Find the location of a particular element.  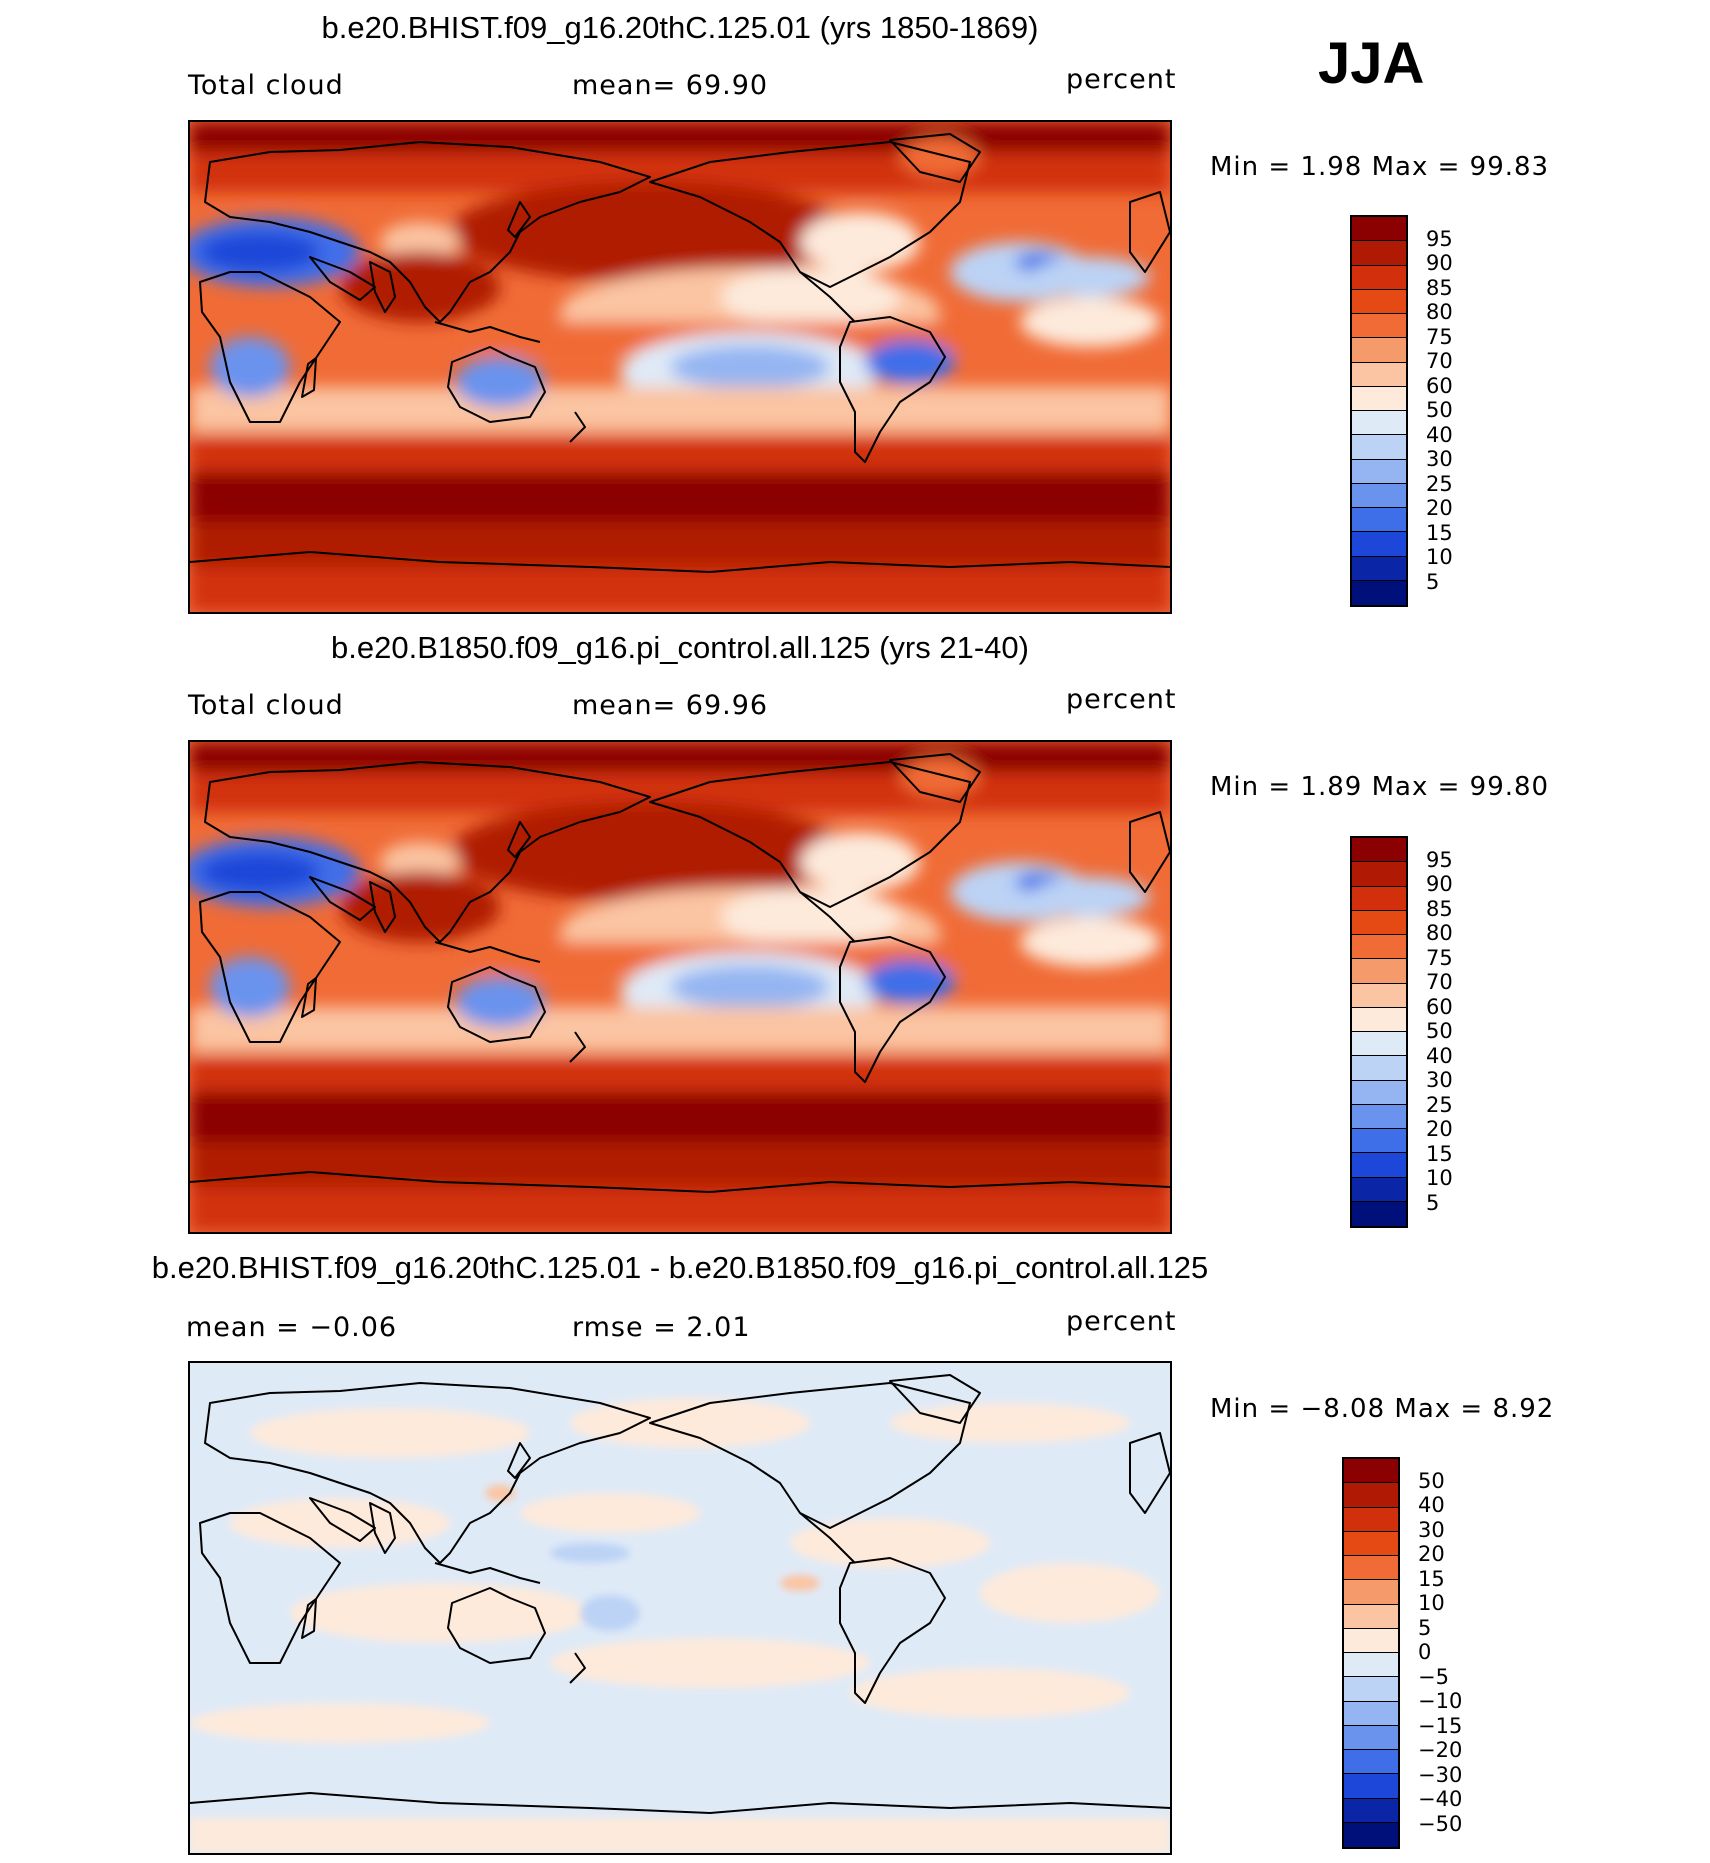

panel-3-mean: mean = −0.06 is located at coordinates (292, 1327).